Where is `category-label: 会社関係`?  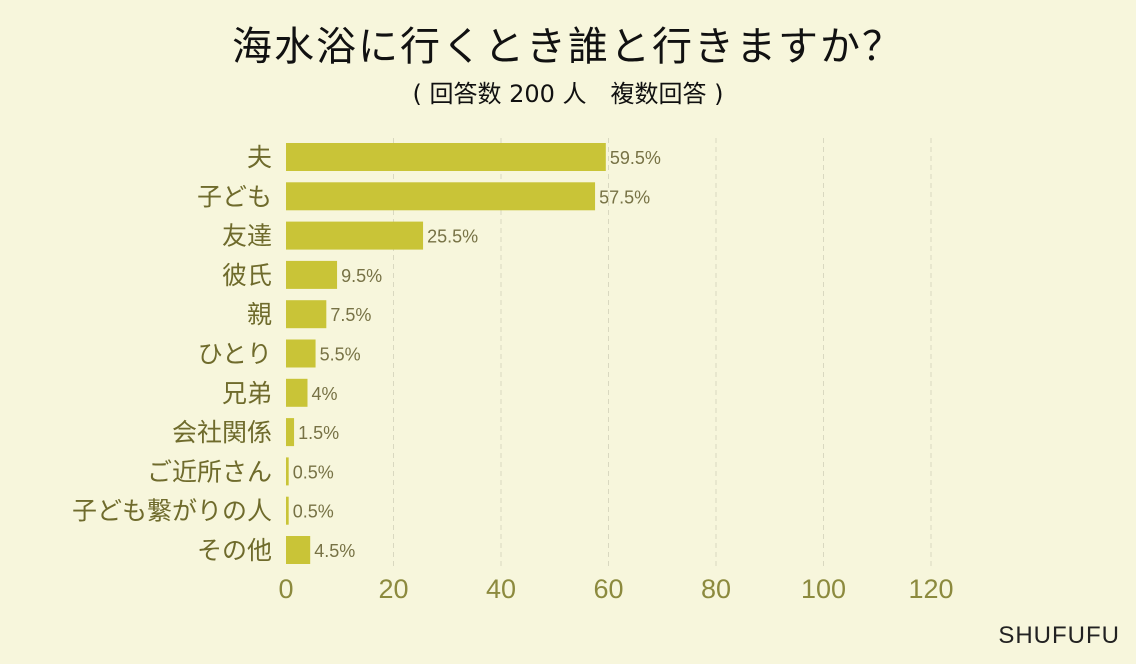 category-label: 会社関係 is located at coordinates (222, 432).